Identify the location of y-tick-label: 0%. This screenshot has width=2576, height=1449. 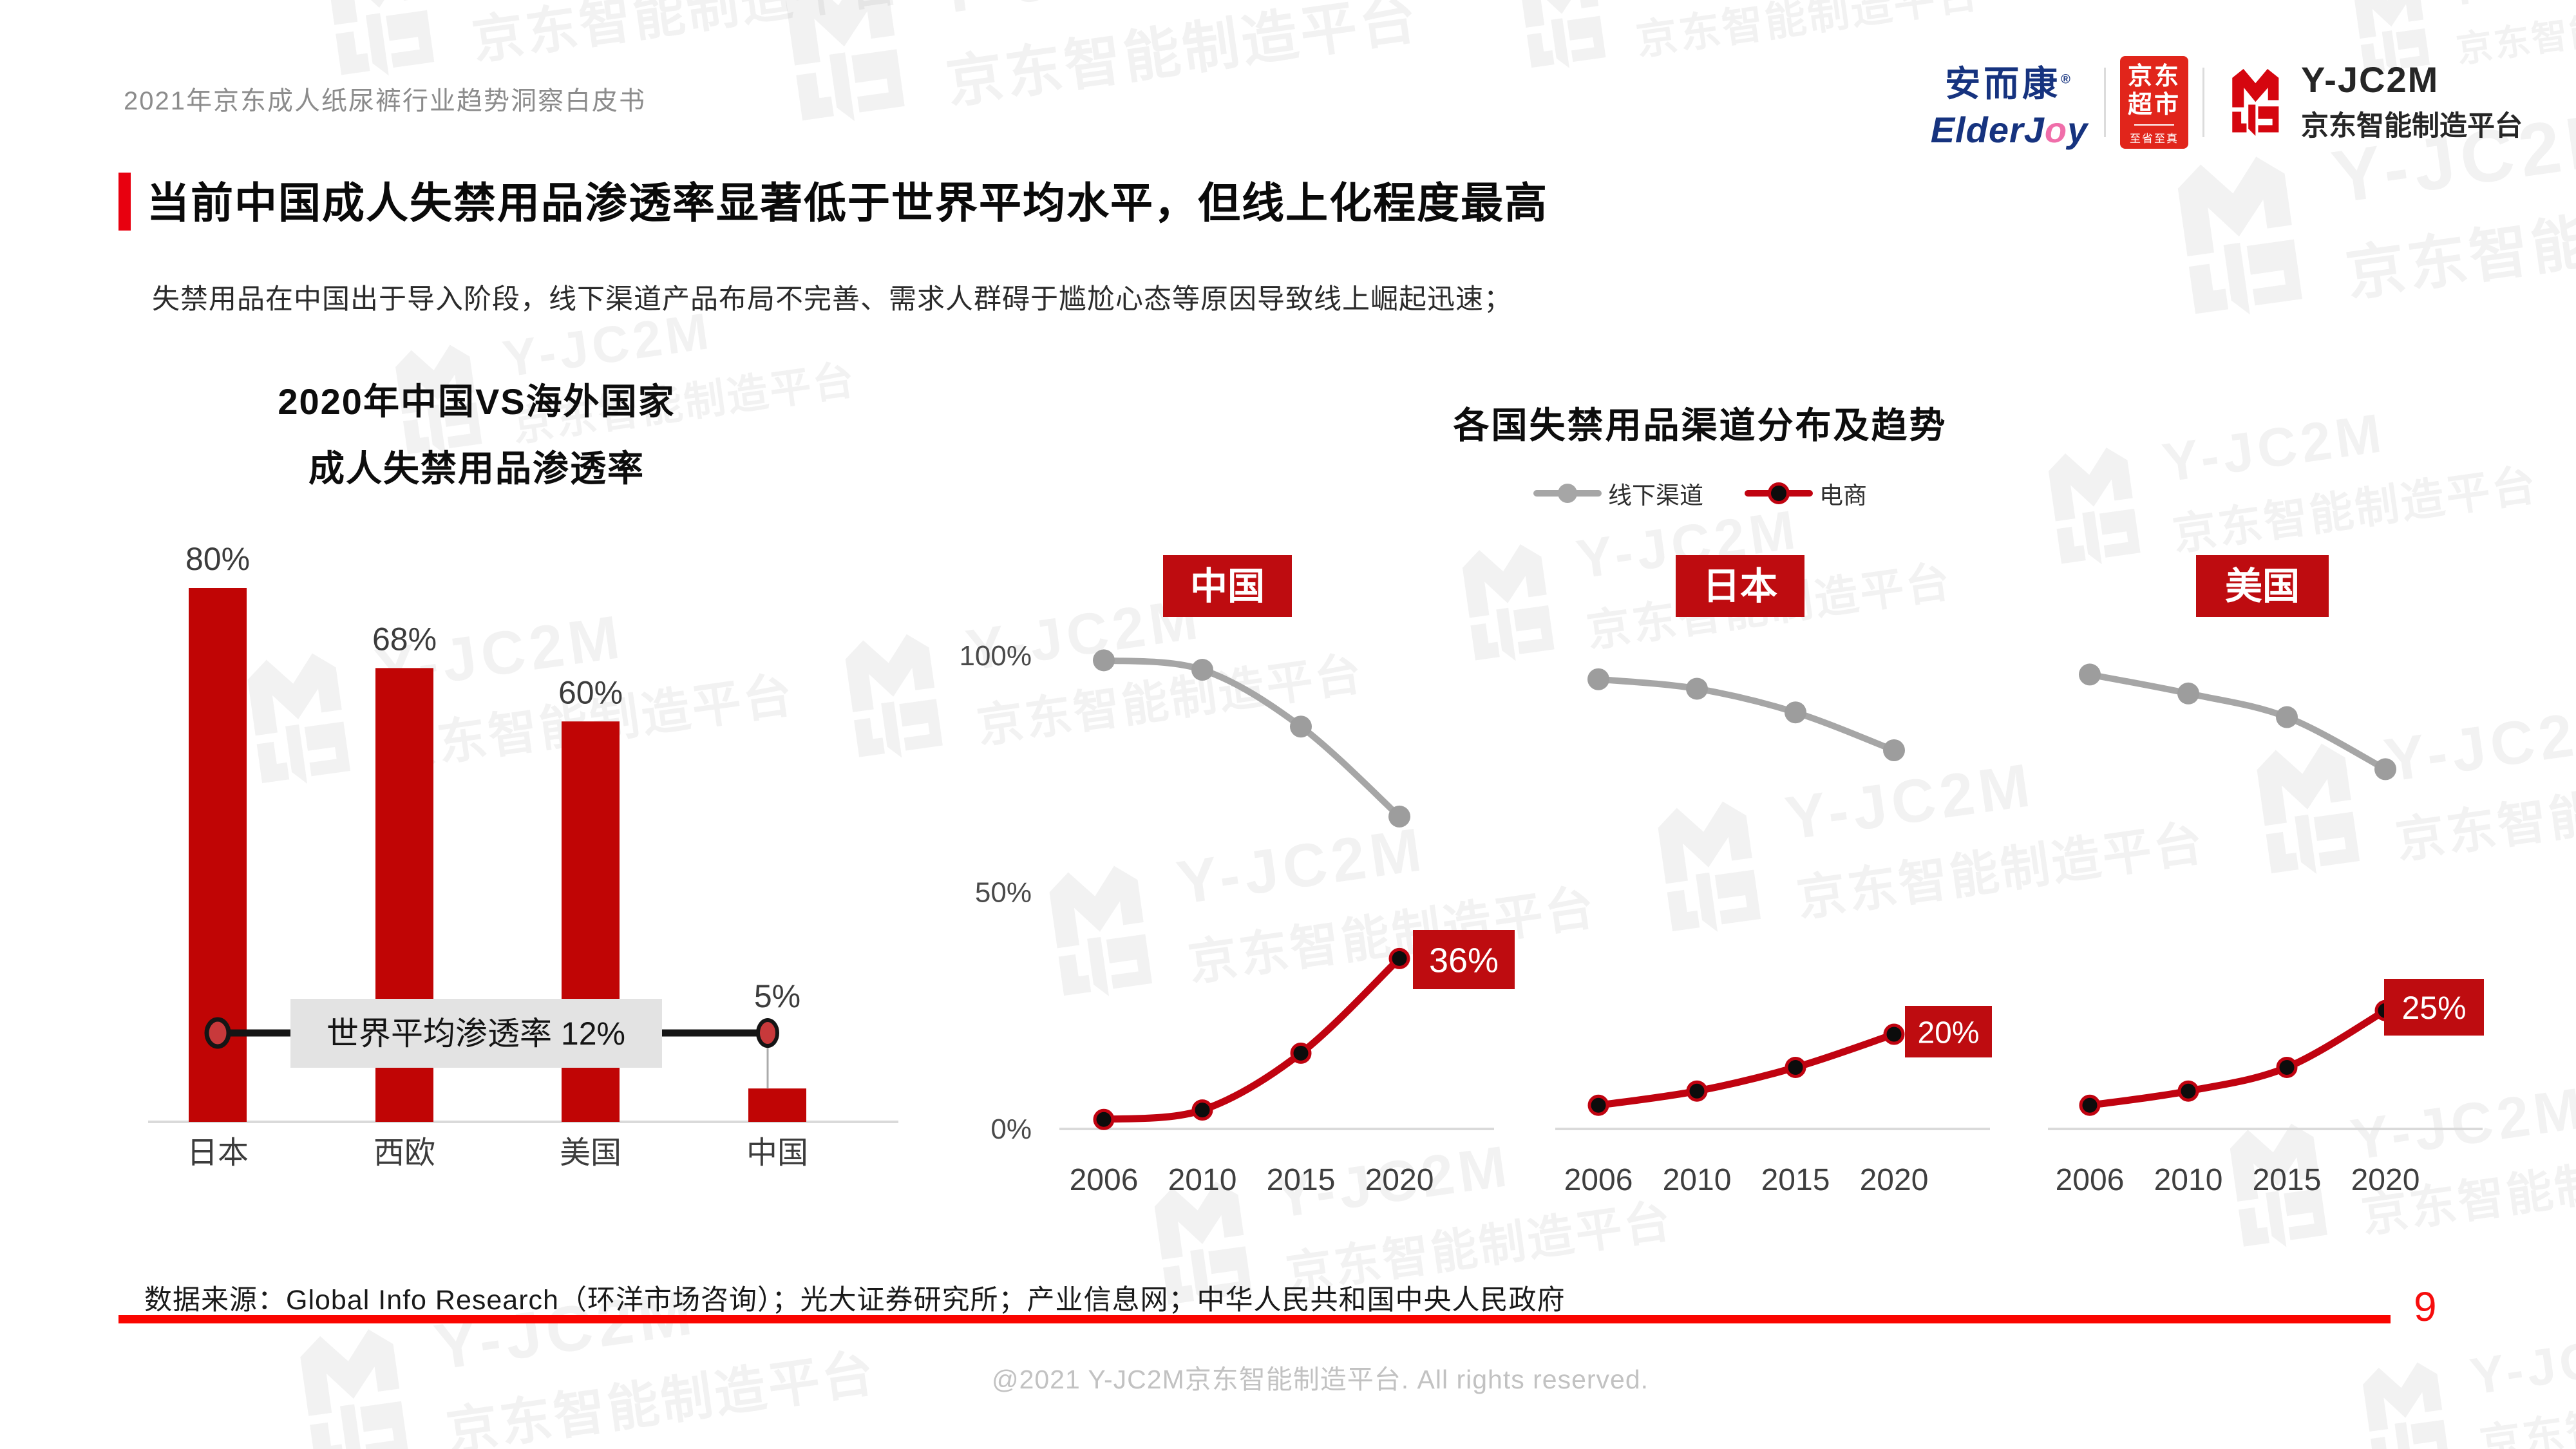
(1011, 1129).